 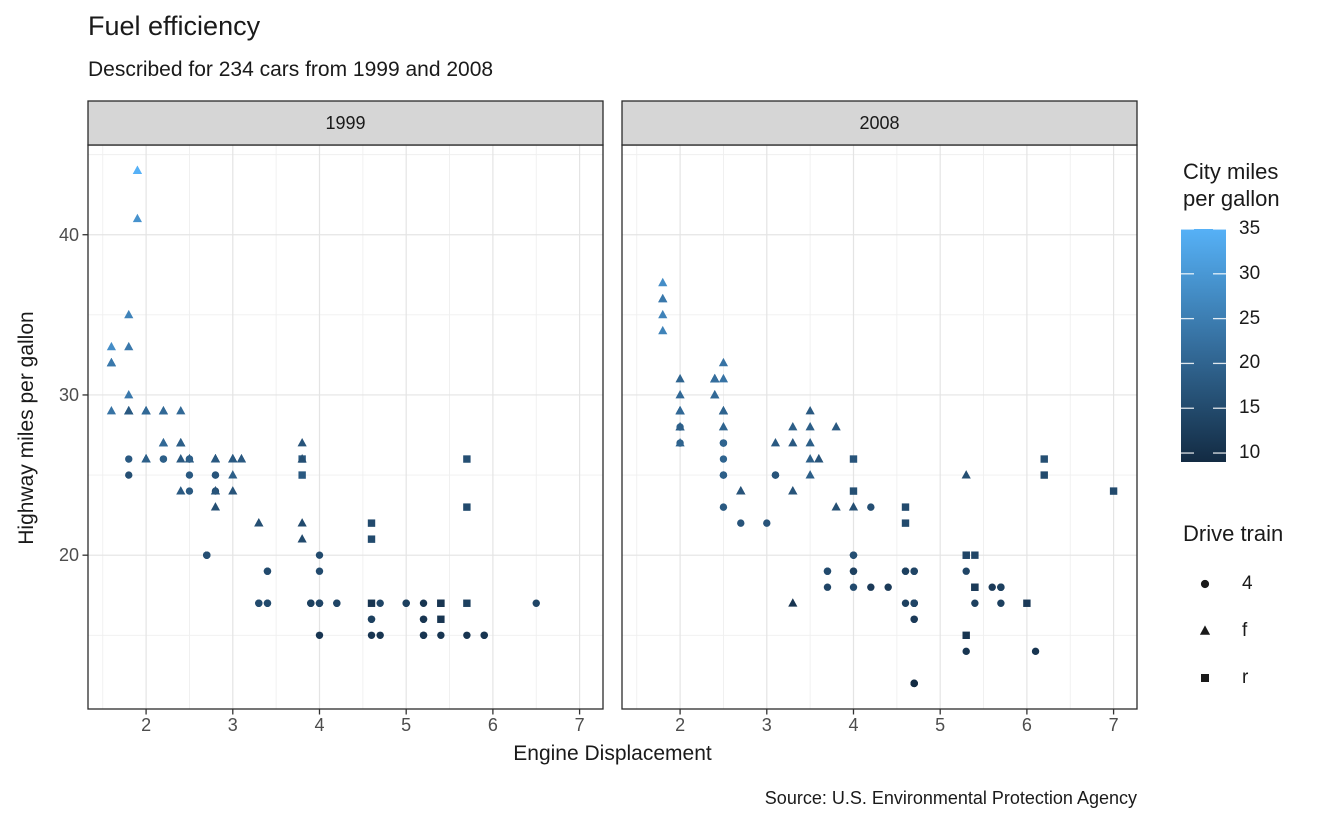 I want to click on facet-strip-1999, so click(x=345, y=123).